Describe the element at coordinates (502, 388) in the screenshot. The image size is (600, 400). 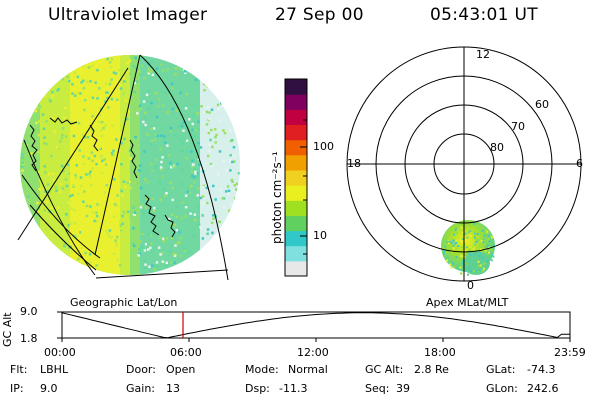
I see `glon-label: GLon:` at that location.